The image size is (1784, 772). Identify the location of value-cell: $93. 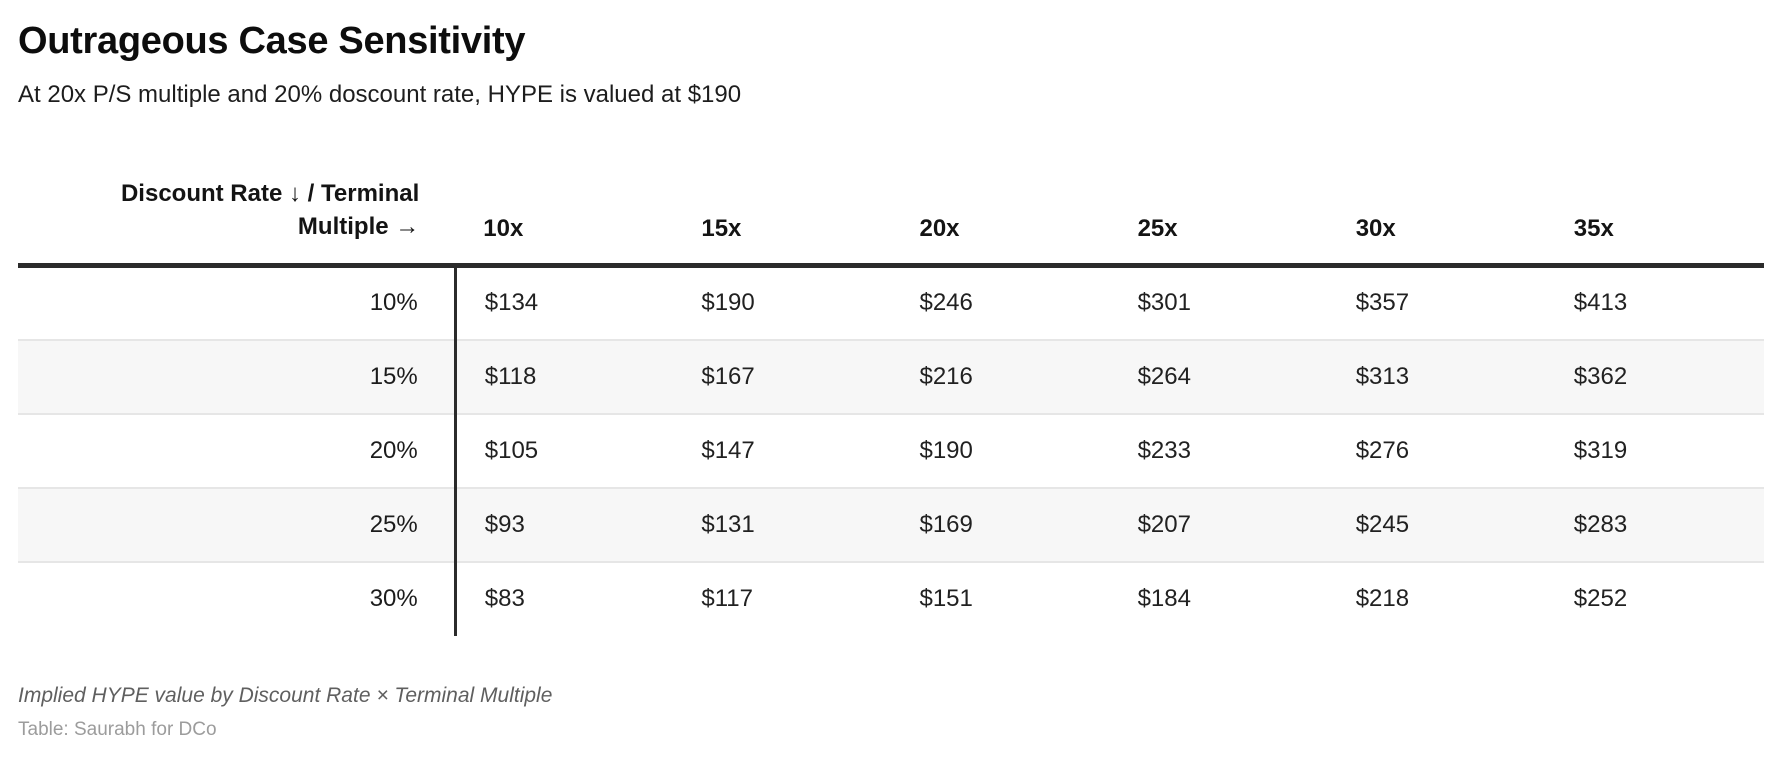
(564, 524).